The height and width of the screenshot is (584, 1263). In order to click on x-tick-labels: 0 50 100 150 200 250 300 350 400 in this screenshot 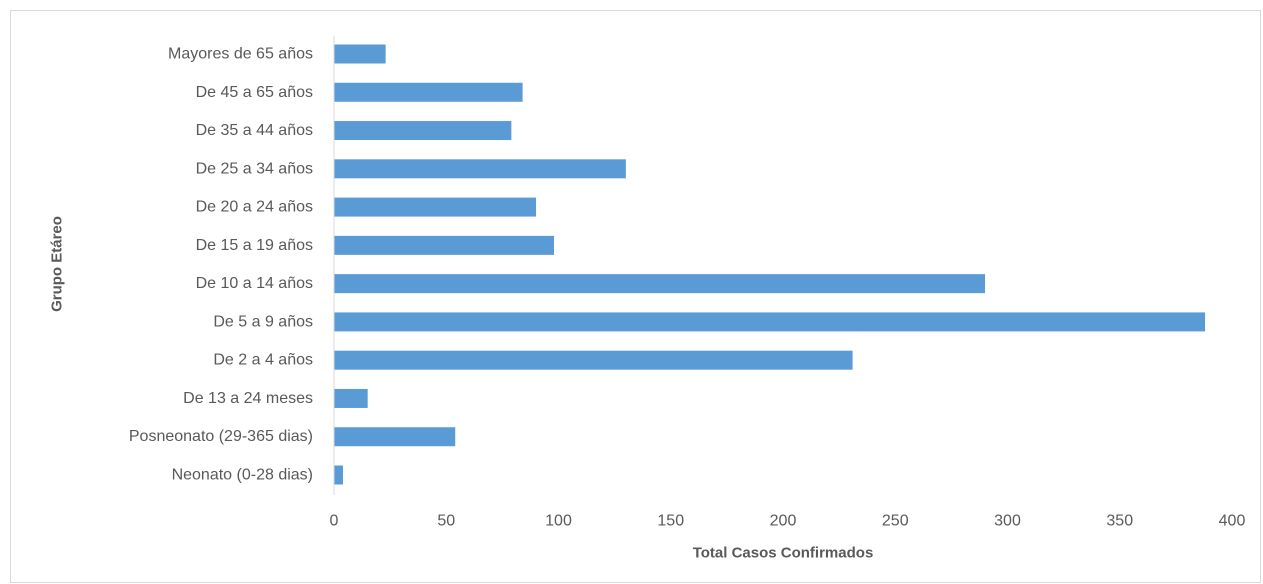, I will do `click(788, 521)`.